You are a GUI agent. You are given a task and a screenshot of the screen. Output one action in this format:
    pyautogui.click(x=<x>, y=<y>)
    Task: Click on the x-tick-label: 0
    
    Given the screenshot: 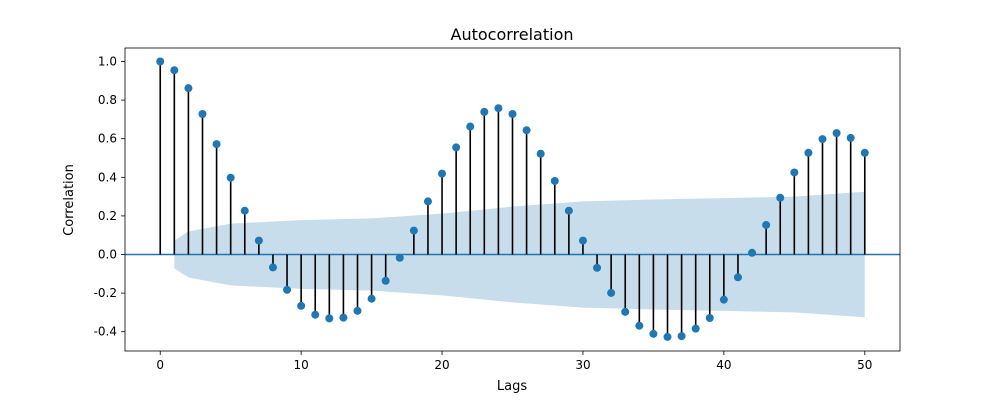 What is the action you would take?
    pyautogui.click(x=160, y=365)
    